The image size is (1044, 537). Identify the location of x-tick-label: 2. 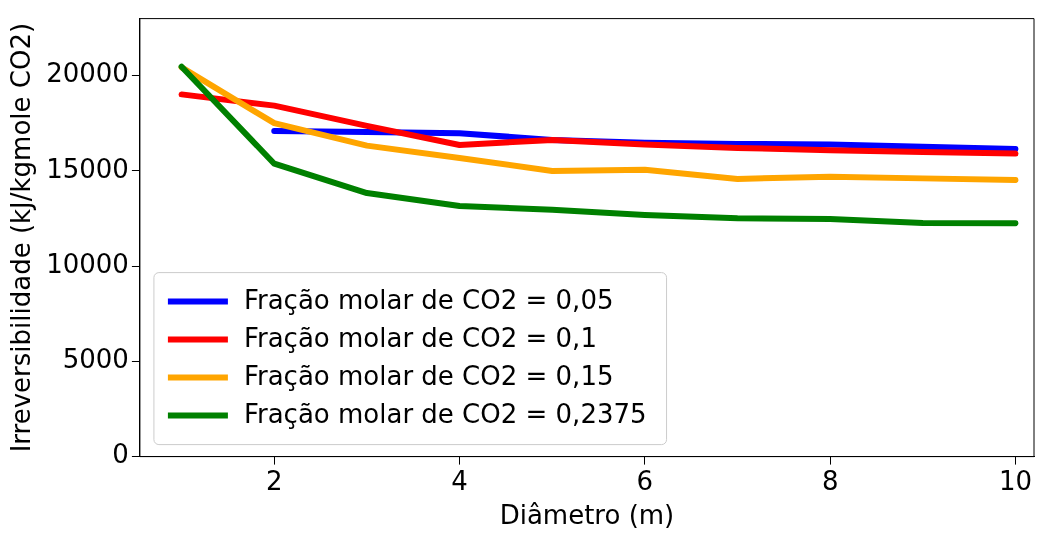
(274, 480).